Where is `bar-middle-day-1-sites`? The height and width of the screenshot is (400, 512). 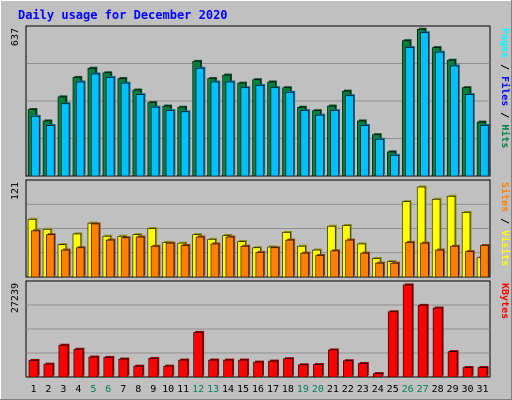 bar-middle-day-1-sites is located at coordinates (35, 254).